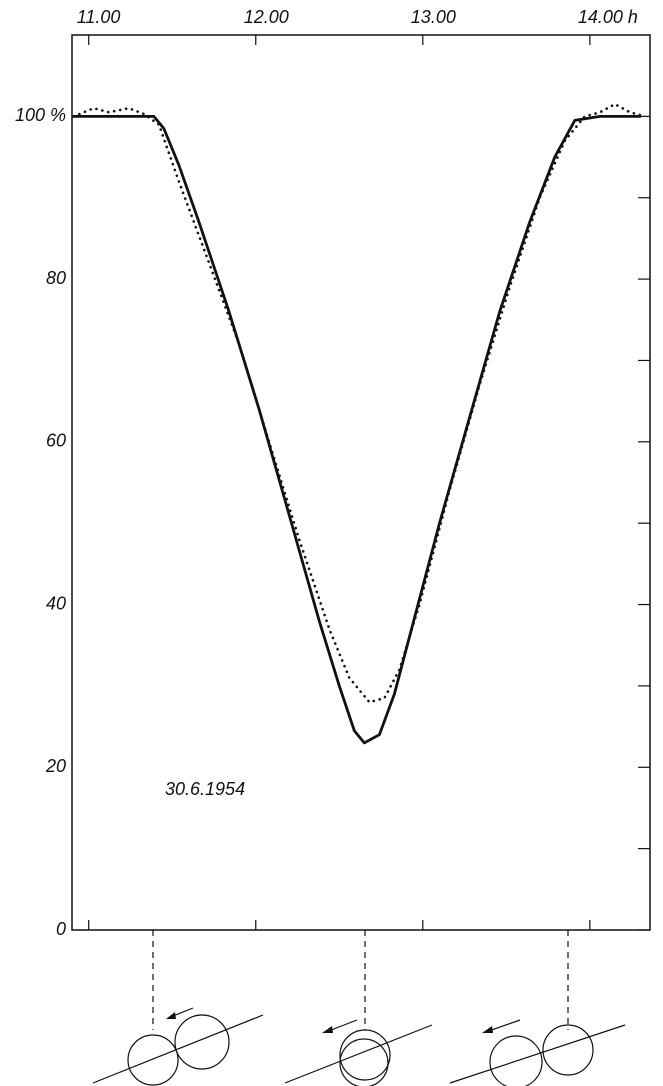  What do you see at coordinates (359, 1008) in the screenshot?
I see `eclipse-diagrams` at bounding box center [359, 1008].